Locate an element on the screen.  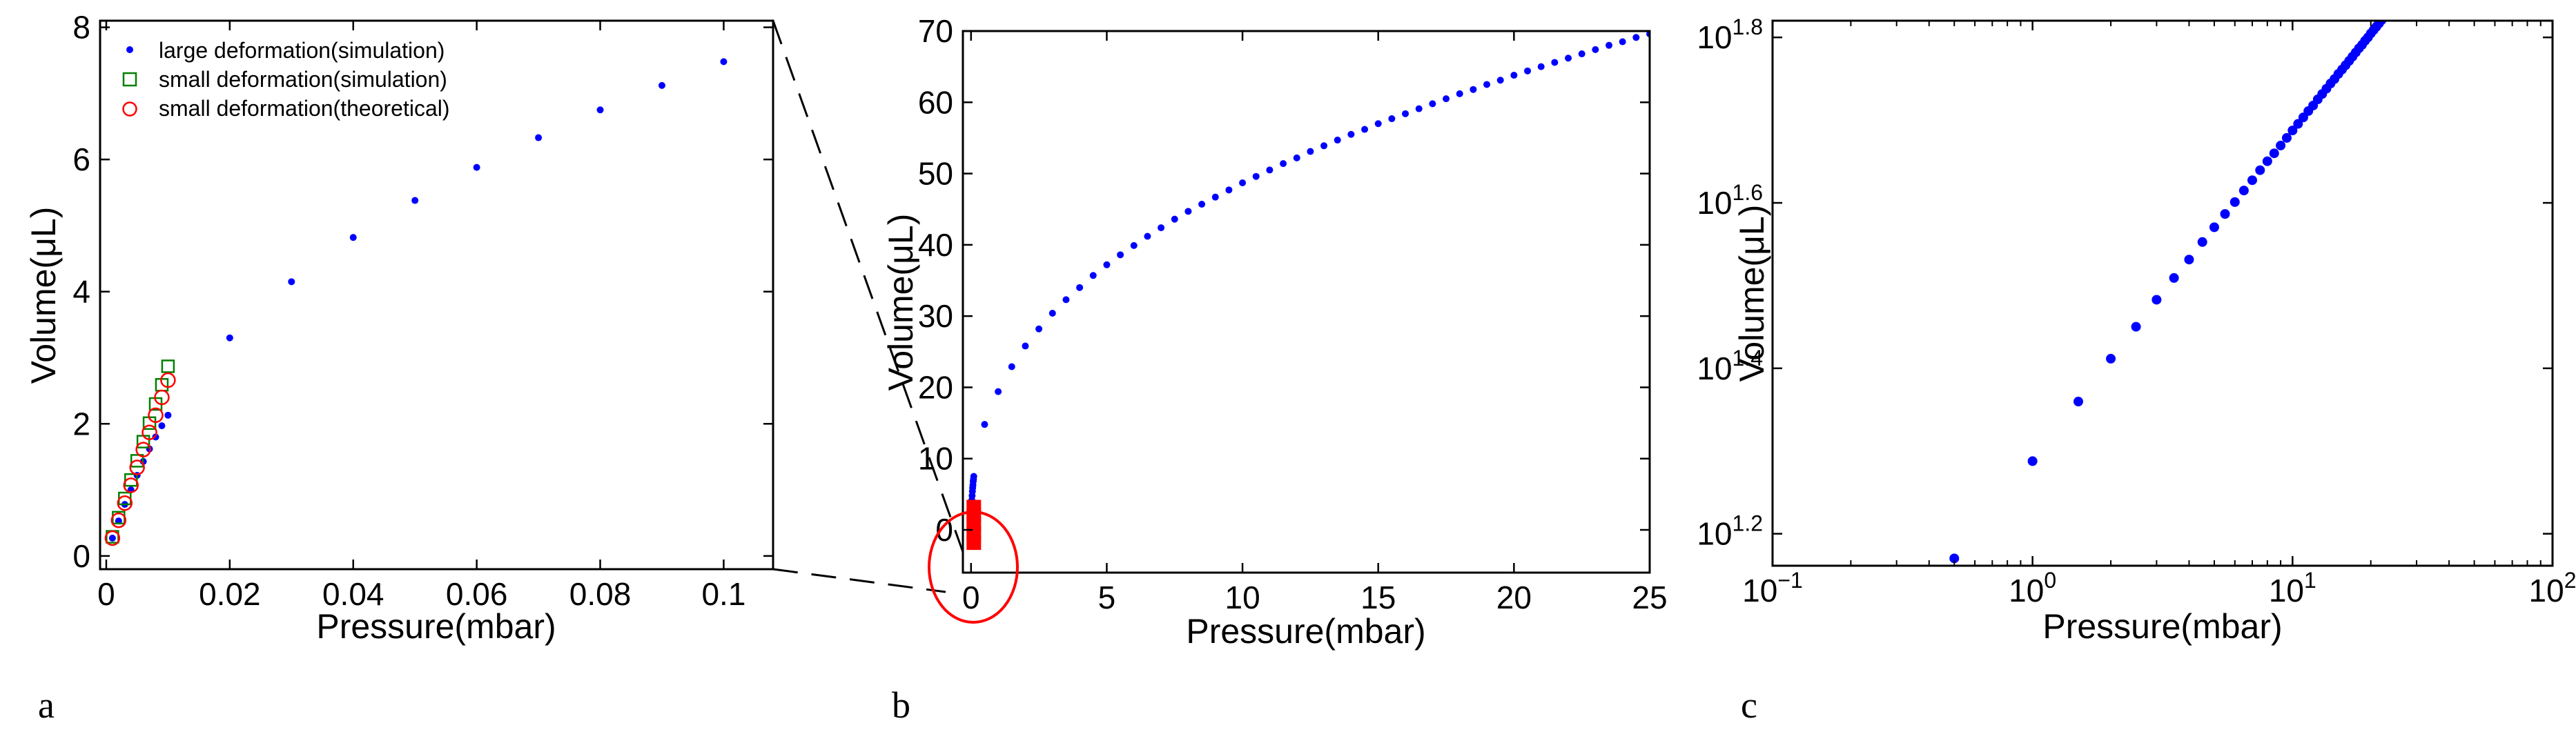
panel-c-ytick-label: 101.4 is located at coordinates (1730, 366).